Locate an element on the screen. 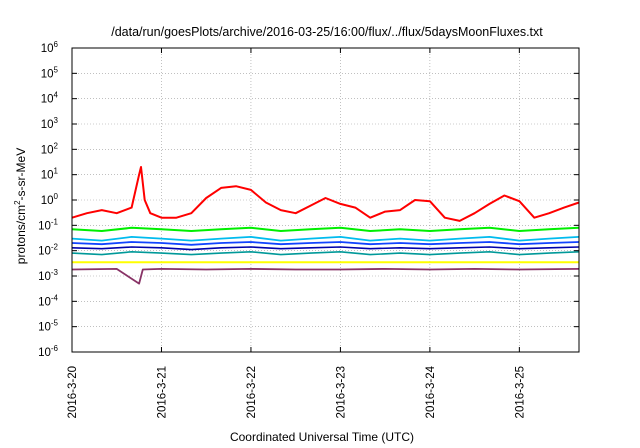 This screenshot has height=448, width=640. y-tick-label: 10⁰ is located at coordinates (50, 199).